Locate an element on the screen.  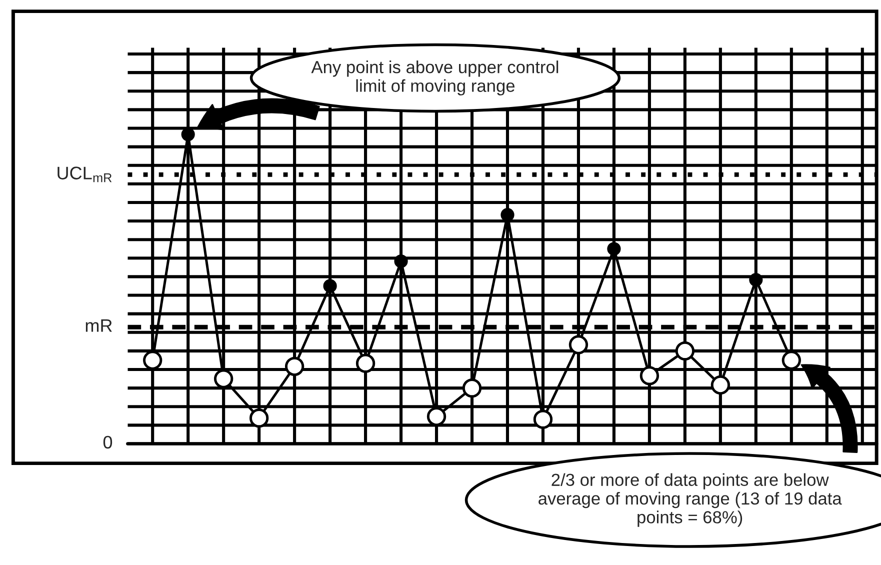
text: Any point is above upper control limit of moving range is located at coordinates (434, 78).